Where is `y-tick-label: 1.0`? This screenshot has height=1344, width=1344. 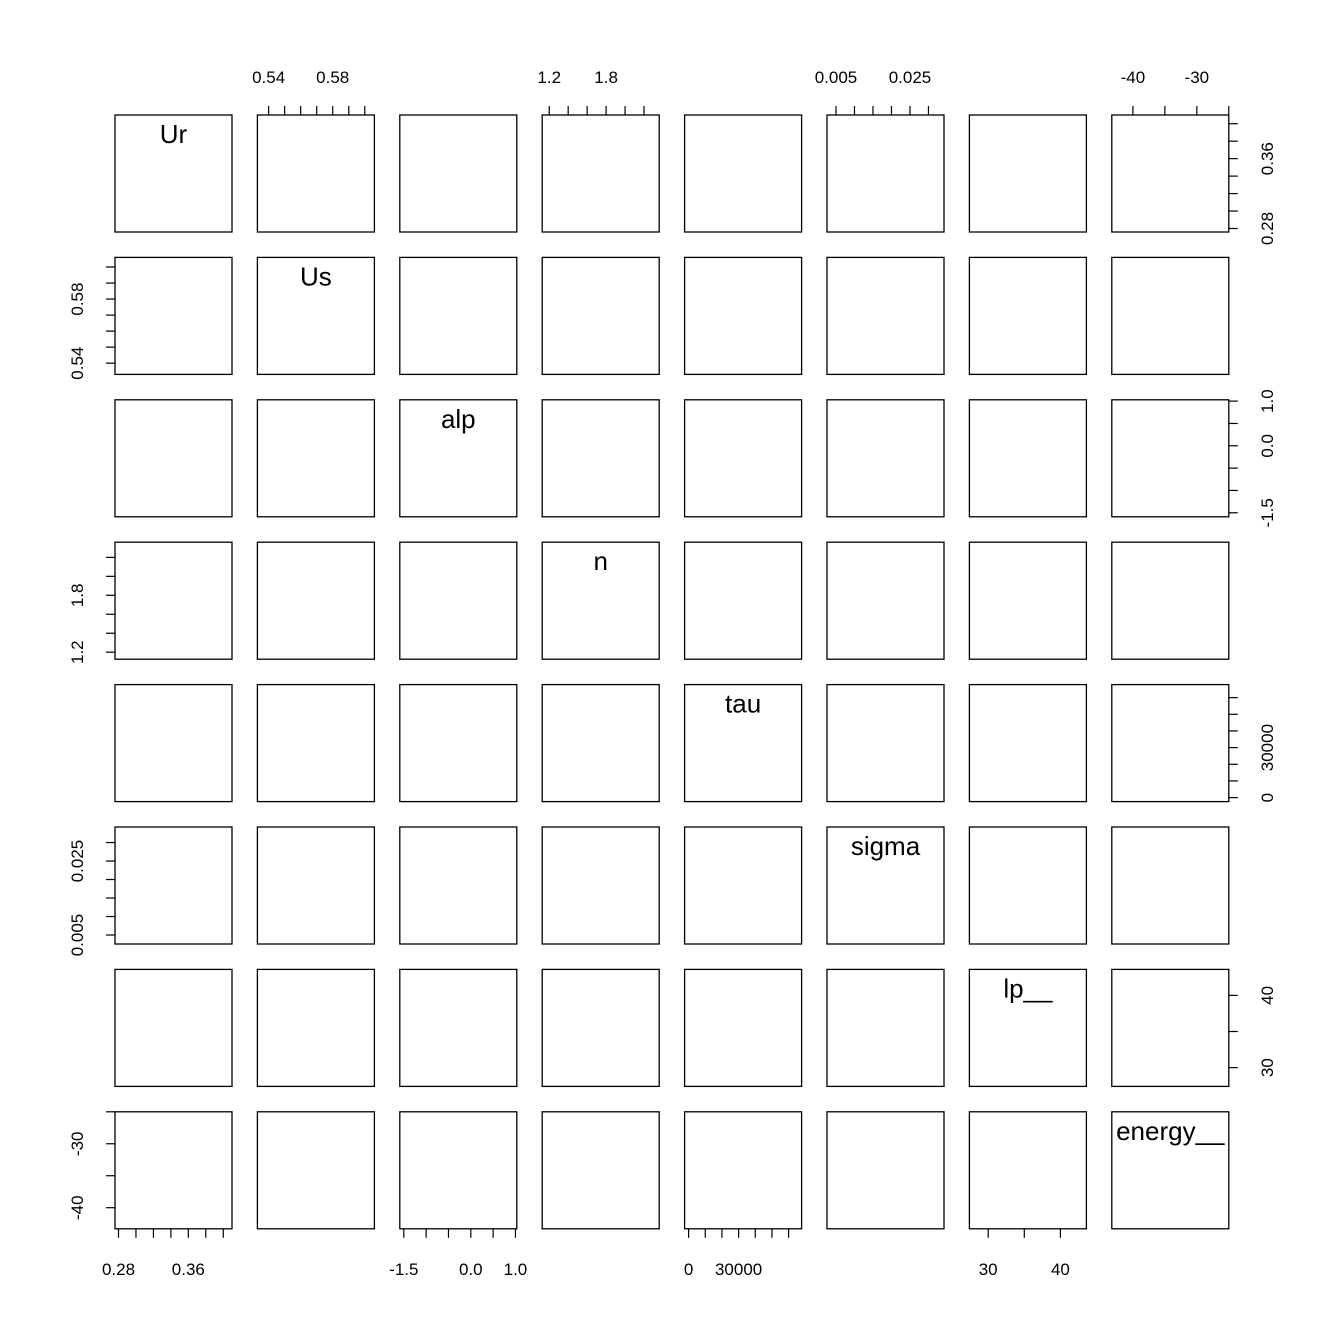 y-tick-label: 1.0 is located at coordinates (1267, 401).